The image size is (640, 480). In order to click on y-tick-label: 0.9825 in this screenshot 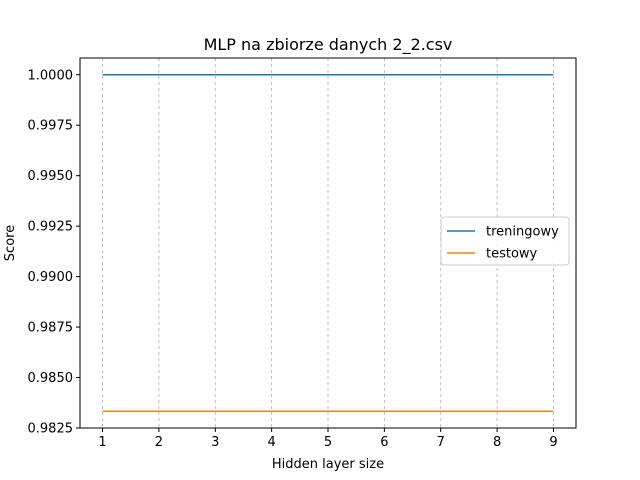, I will do `click(51, 429)`.